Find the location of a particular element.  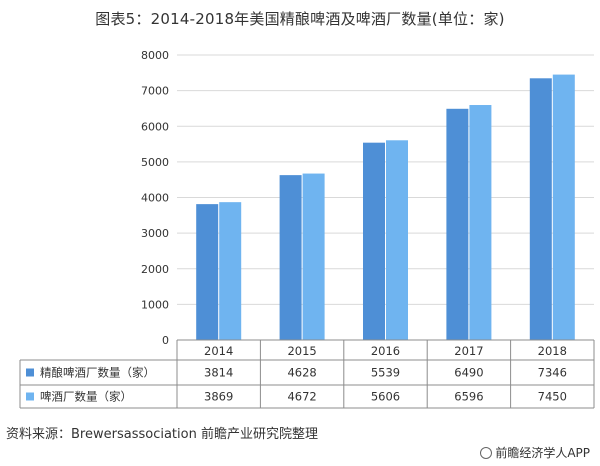

y-tick-label: 3000 is located at coordinates (155, 233).